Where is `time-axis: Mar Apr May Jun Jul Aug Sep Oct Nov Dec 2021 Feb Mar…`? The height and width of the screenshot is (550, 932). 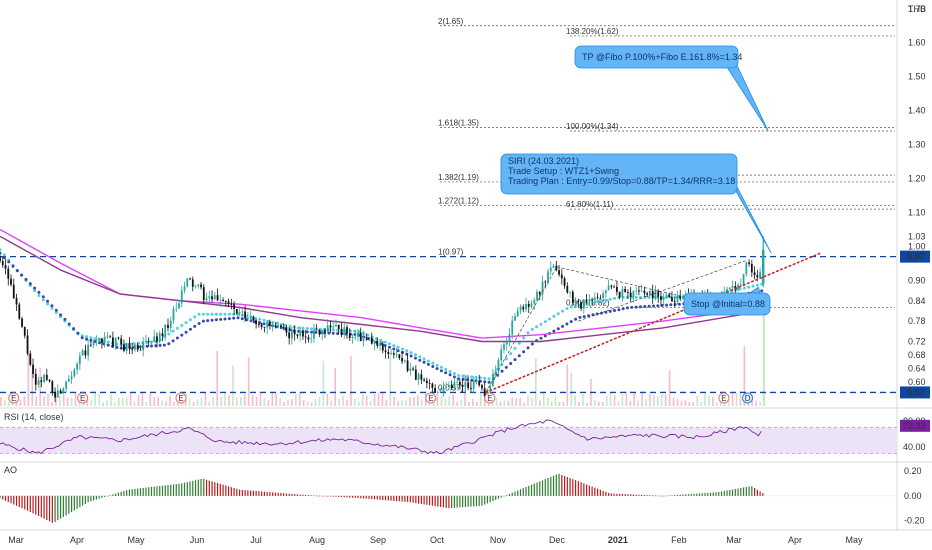
time-axis: Mar Apr May Jun Jul Aug Sep Oct Nov Dec 2021 Feb Mar… is located at coordinates (435, 540).